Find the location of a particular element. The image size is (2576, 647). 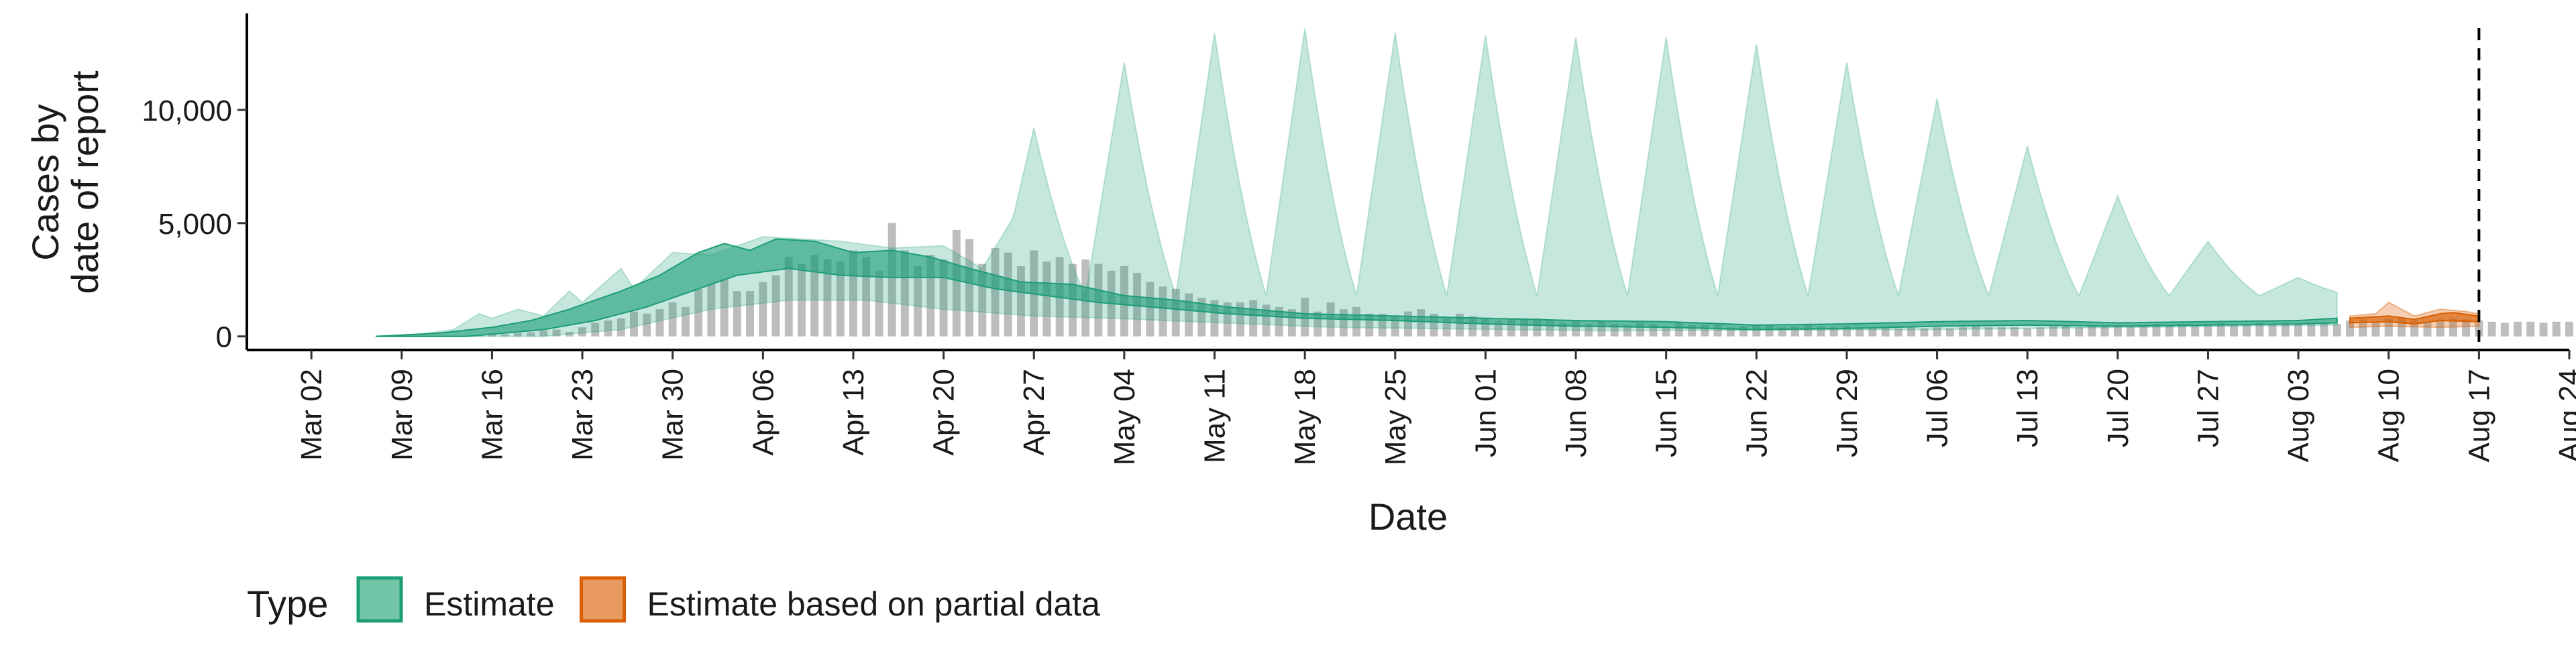

x-tick-label: Mar 30 is located at coordinates (673, 415).